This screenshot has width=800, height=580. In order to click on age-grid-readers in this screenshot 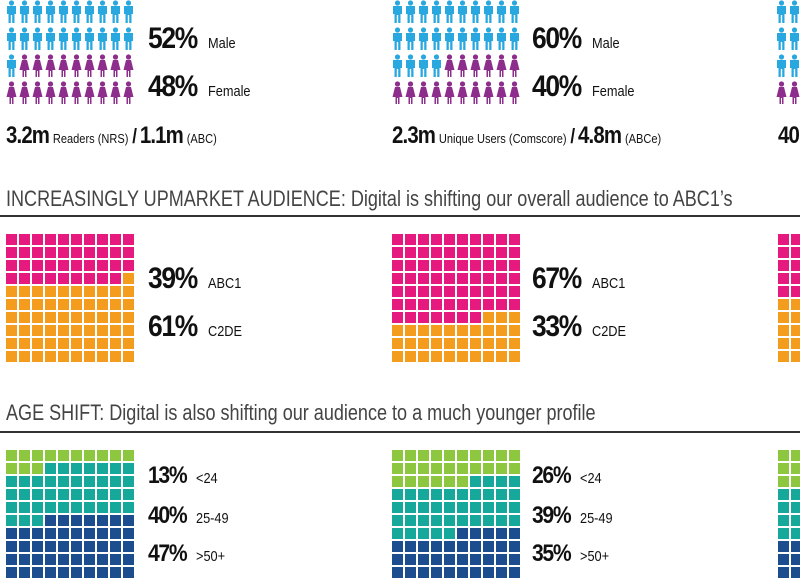, I will do `click(71, 515)`.